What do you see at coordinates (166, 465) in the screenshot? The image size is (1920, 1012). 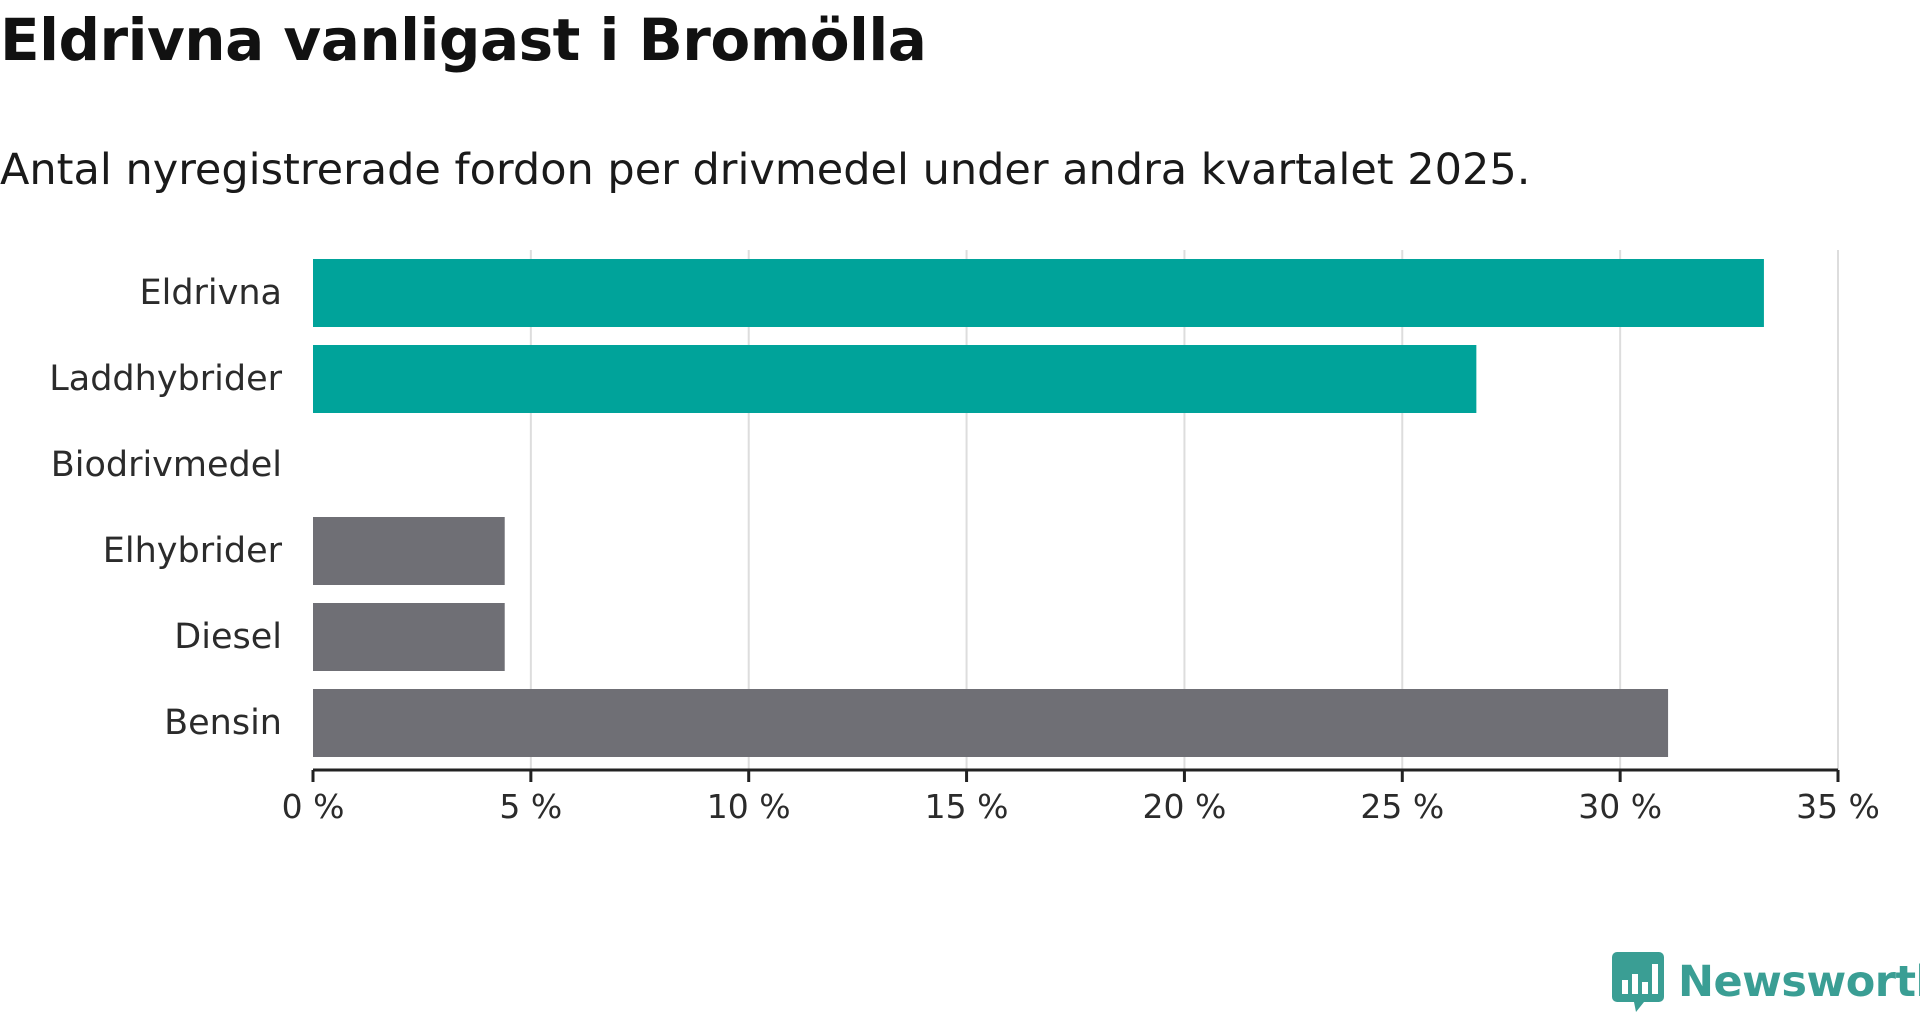 I see `category-label: Biodrivmedel` at bounding box center [166, 465].